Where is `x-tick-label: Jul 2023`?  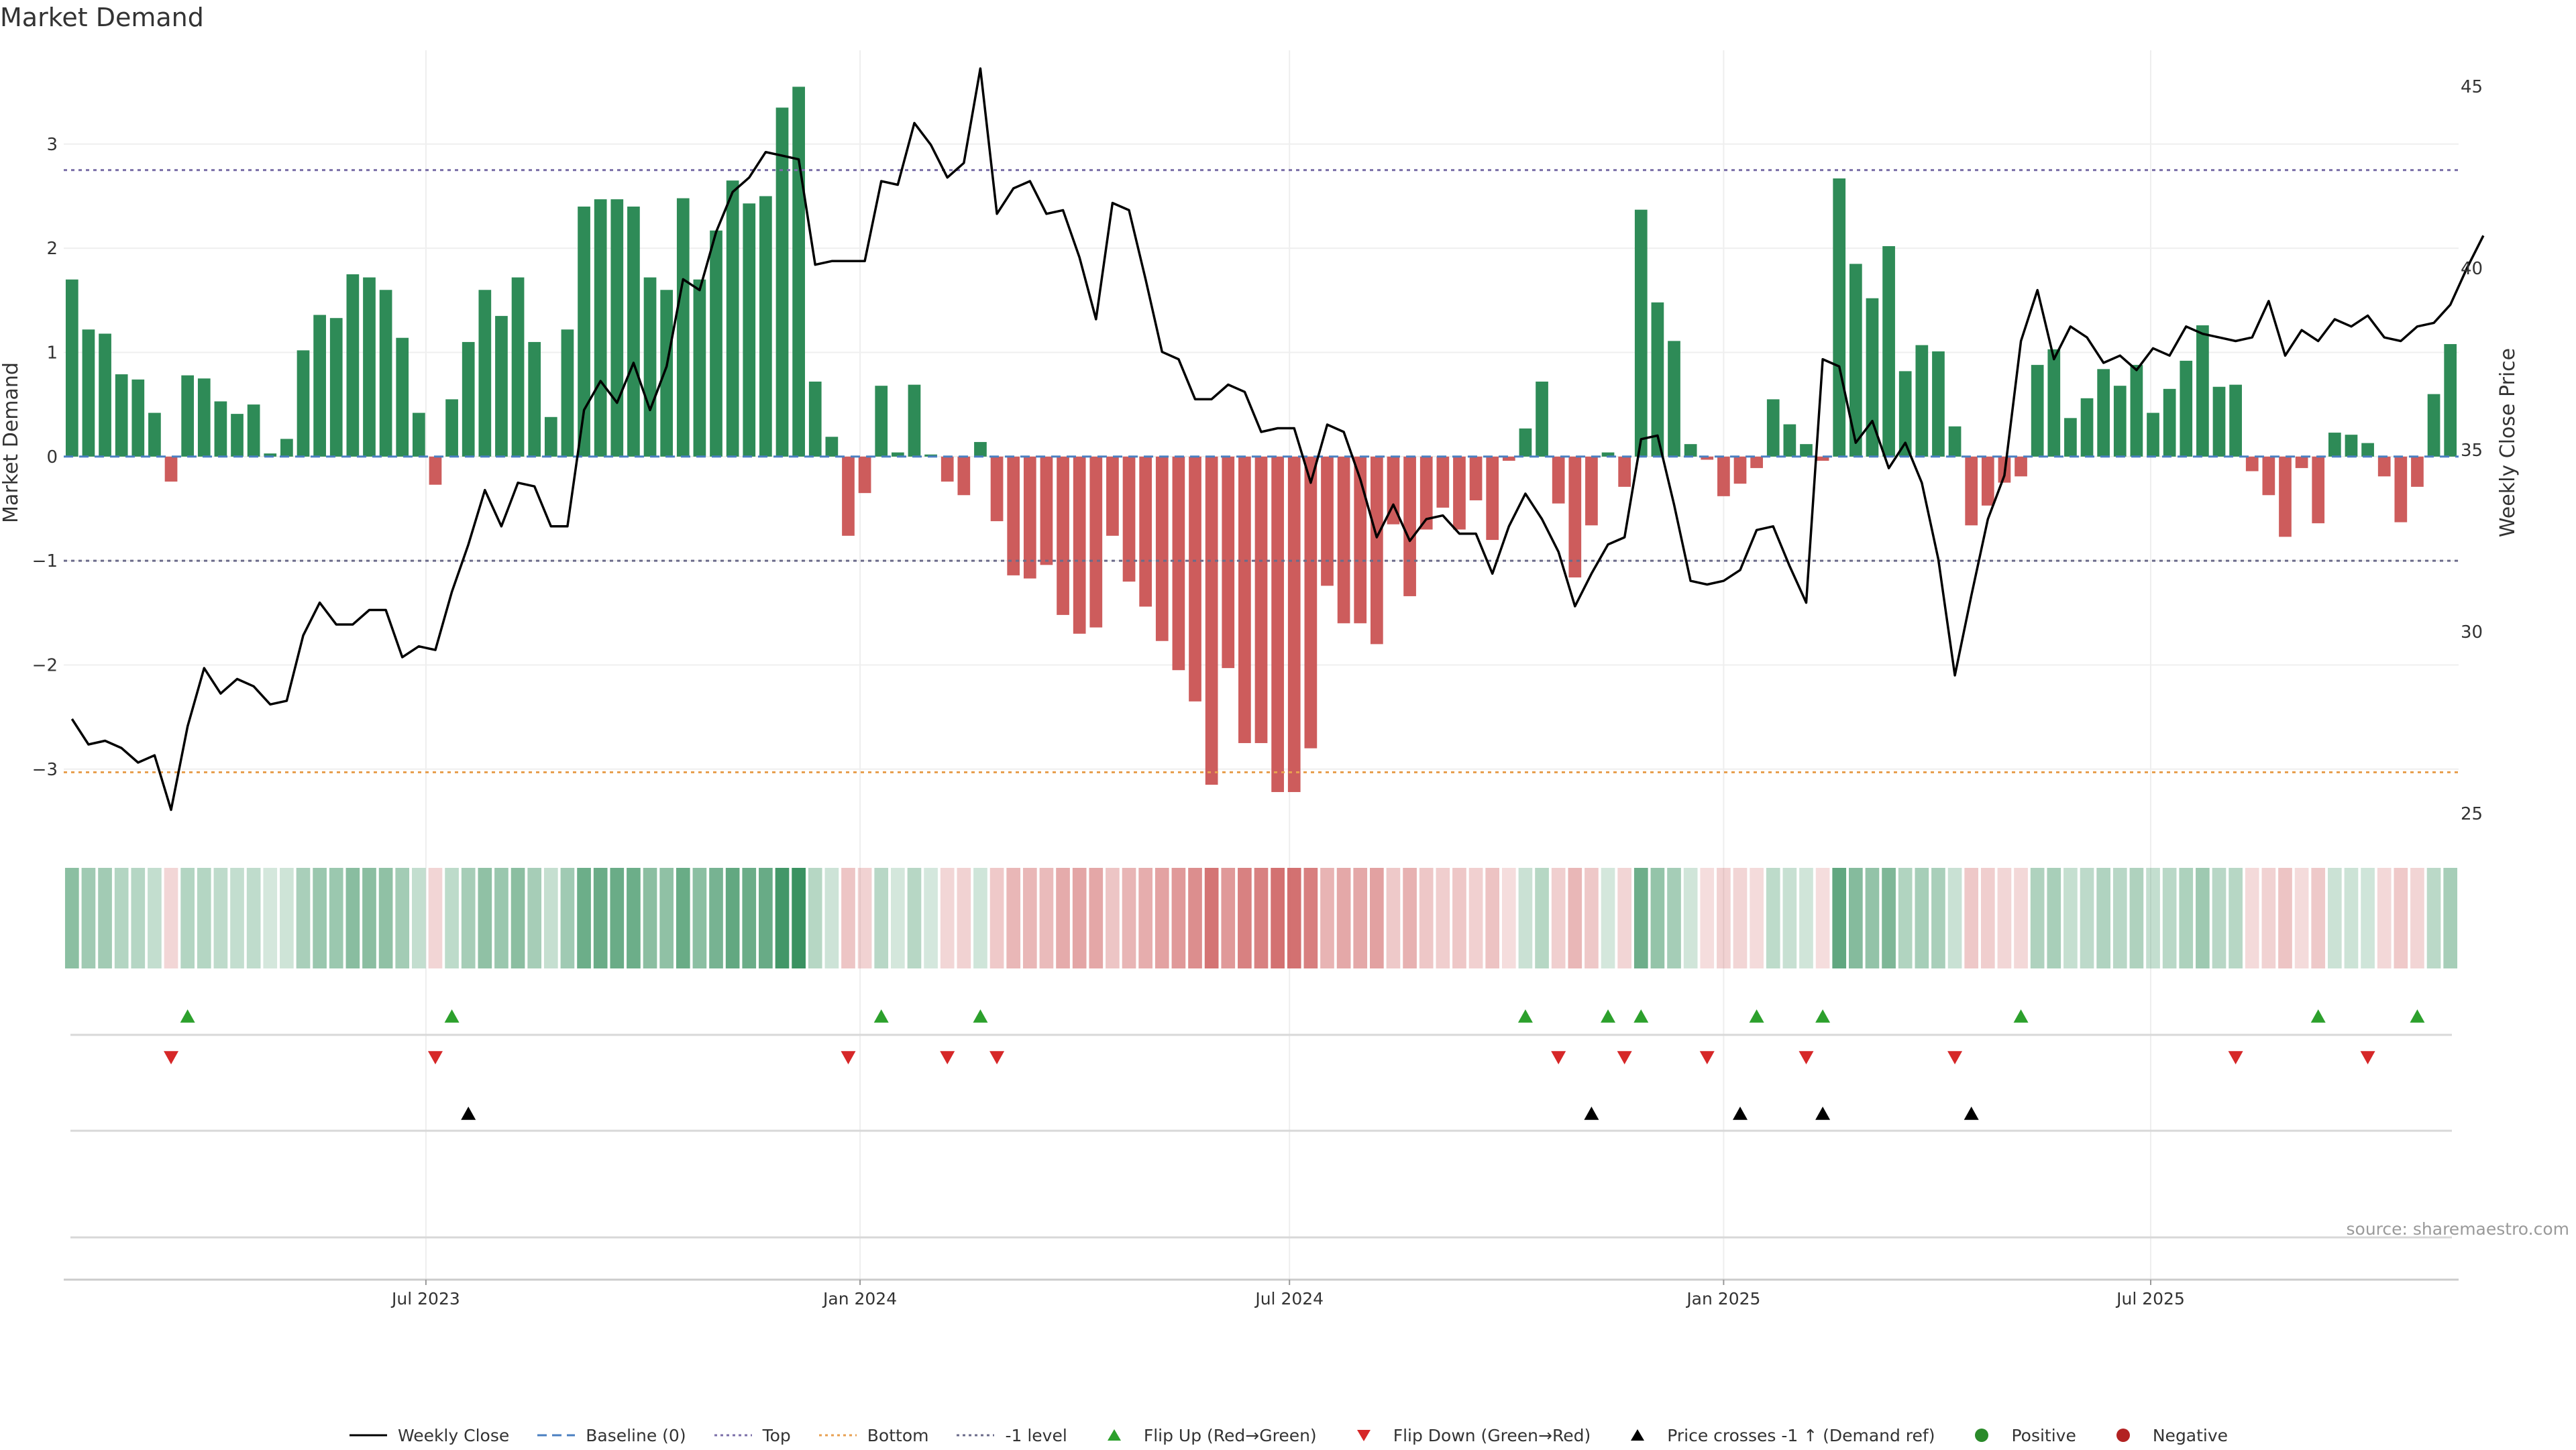 x-tick-label: Jul 2023 is located at coordinates (425, 1298).